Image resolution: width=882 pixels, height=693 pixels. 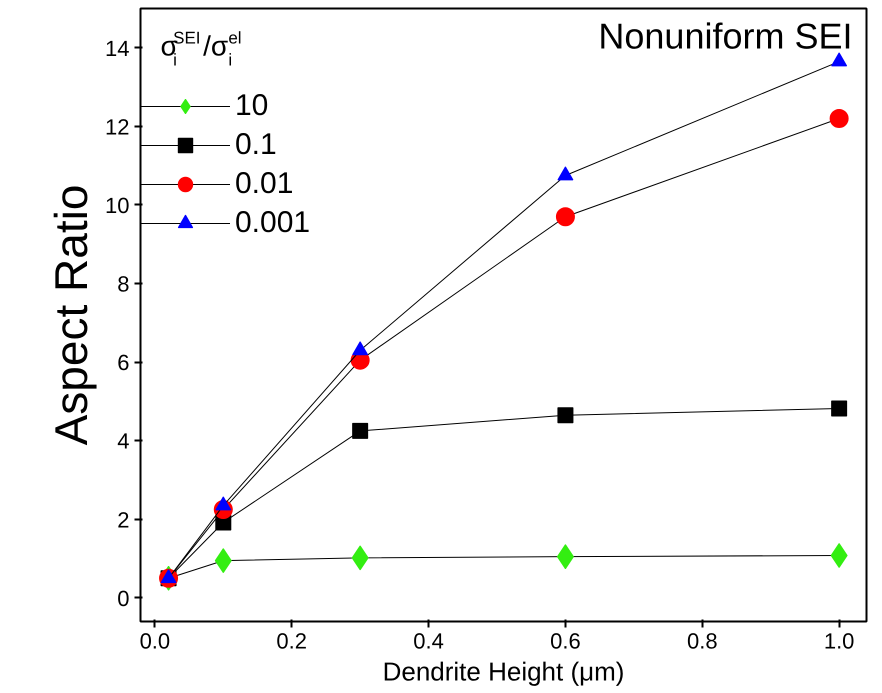 I want to click on y-axis-title: Aspect Ratio, so click(x=71, y=315).